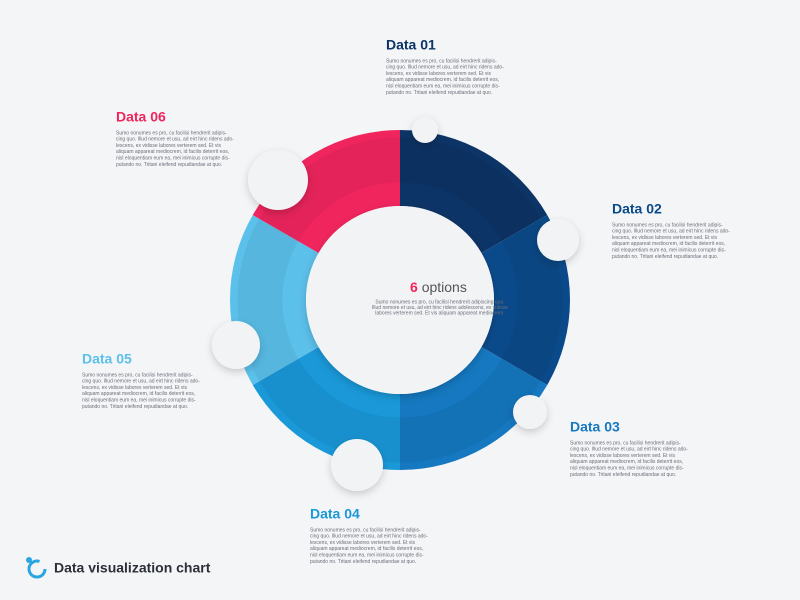 The height and width of the screenshot is (600, 800). Describe the element at coordinates (132, 568) in the screenshot. I see `footer-title: Data visualization chart` at that location.